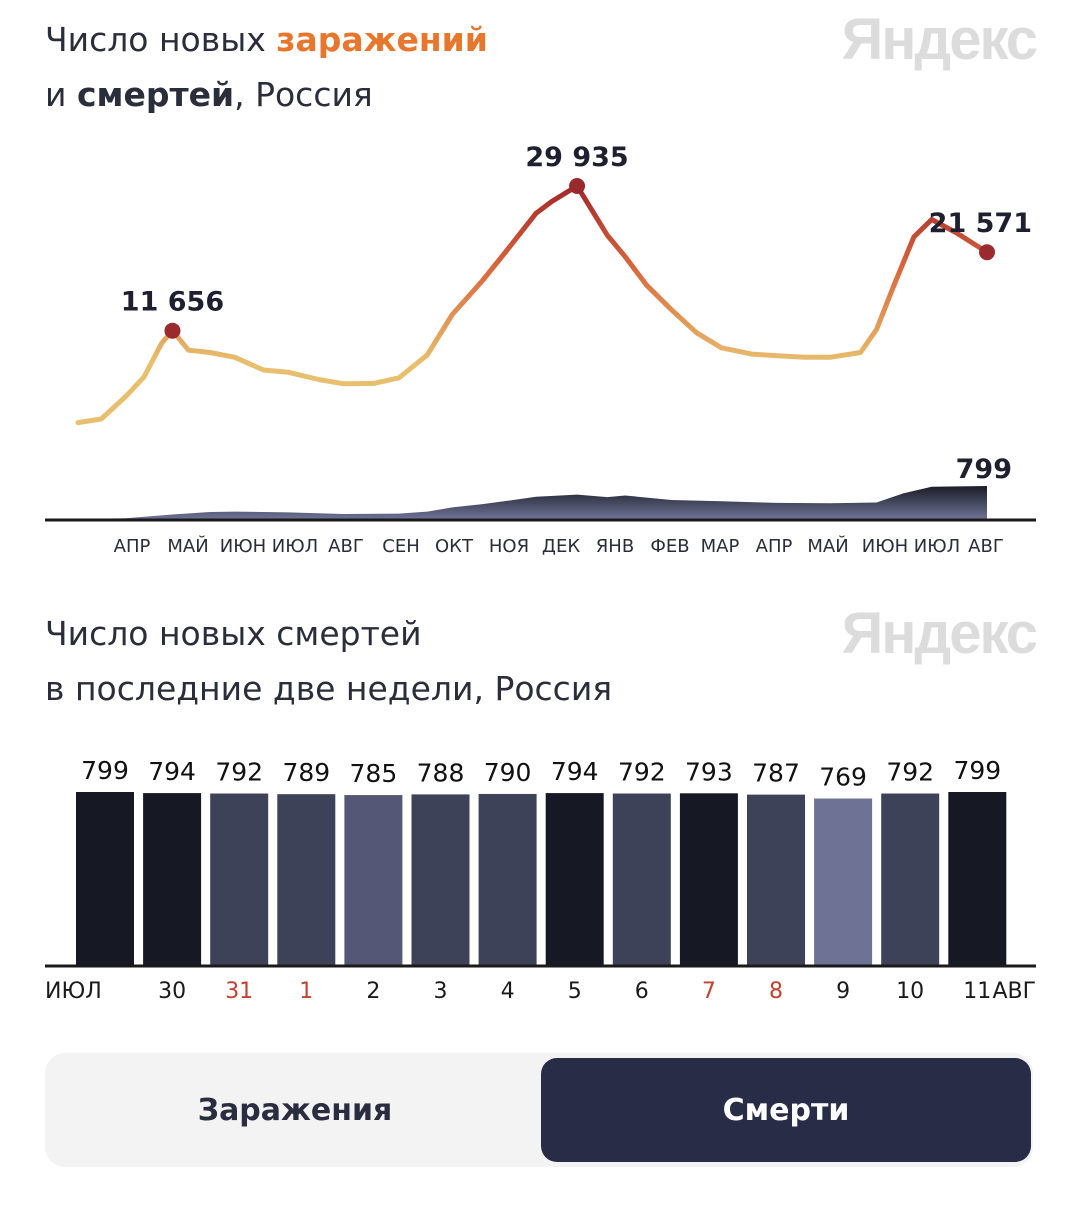 The width and height of the screenshot is (1080, 1206). What do you see at coordinates (266, 67) in the screenshot?
I see `chart1-title: Число новых заражений и смертей, Россия` at bounding box center [266, 67].